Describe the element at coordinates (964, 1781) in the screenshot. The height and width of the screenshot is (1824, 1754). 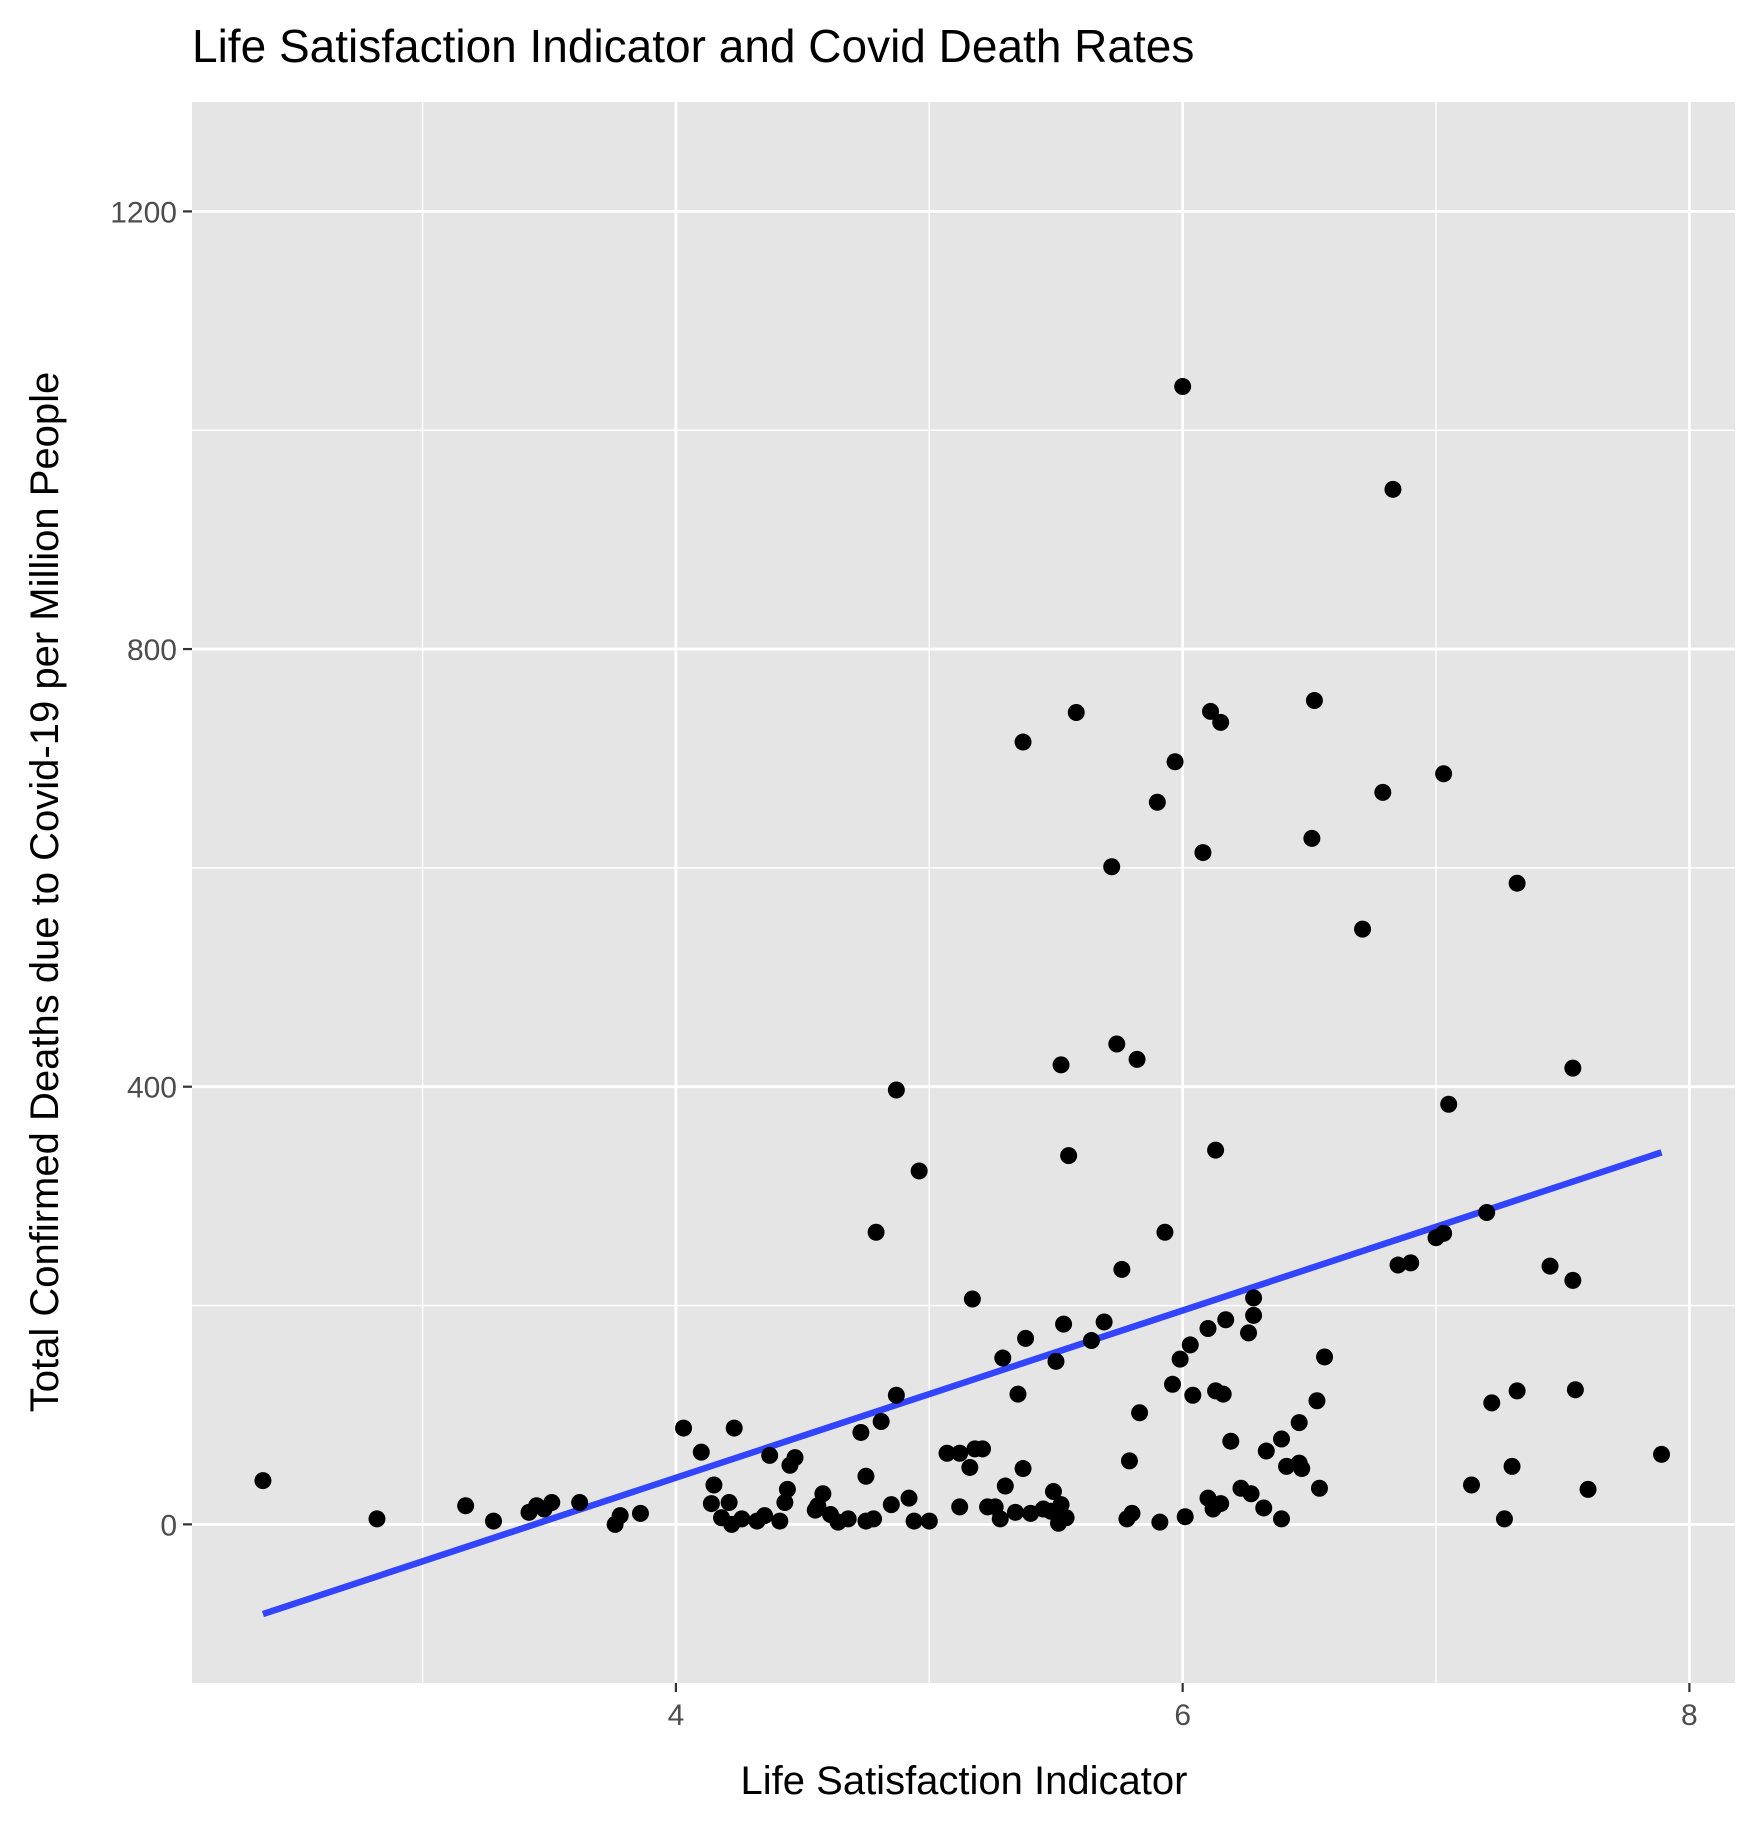
I see `x-axis-title: Life Satisfaction Indicator` at that location.